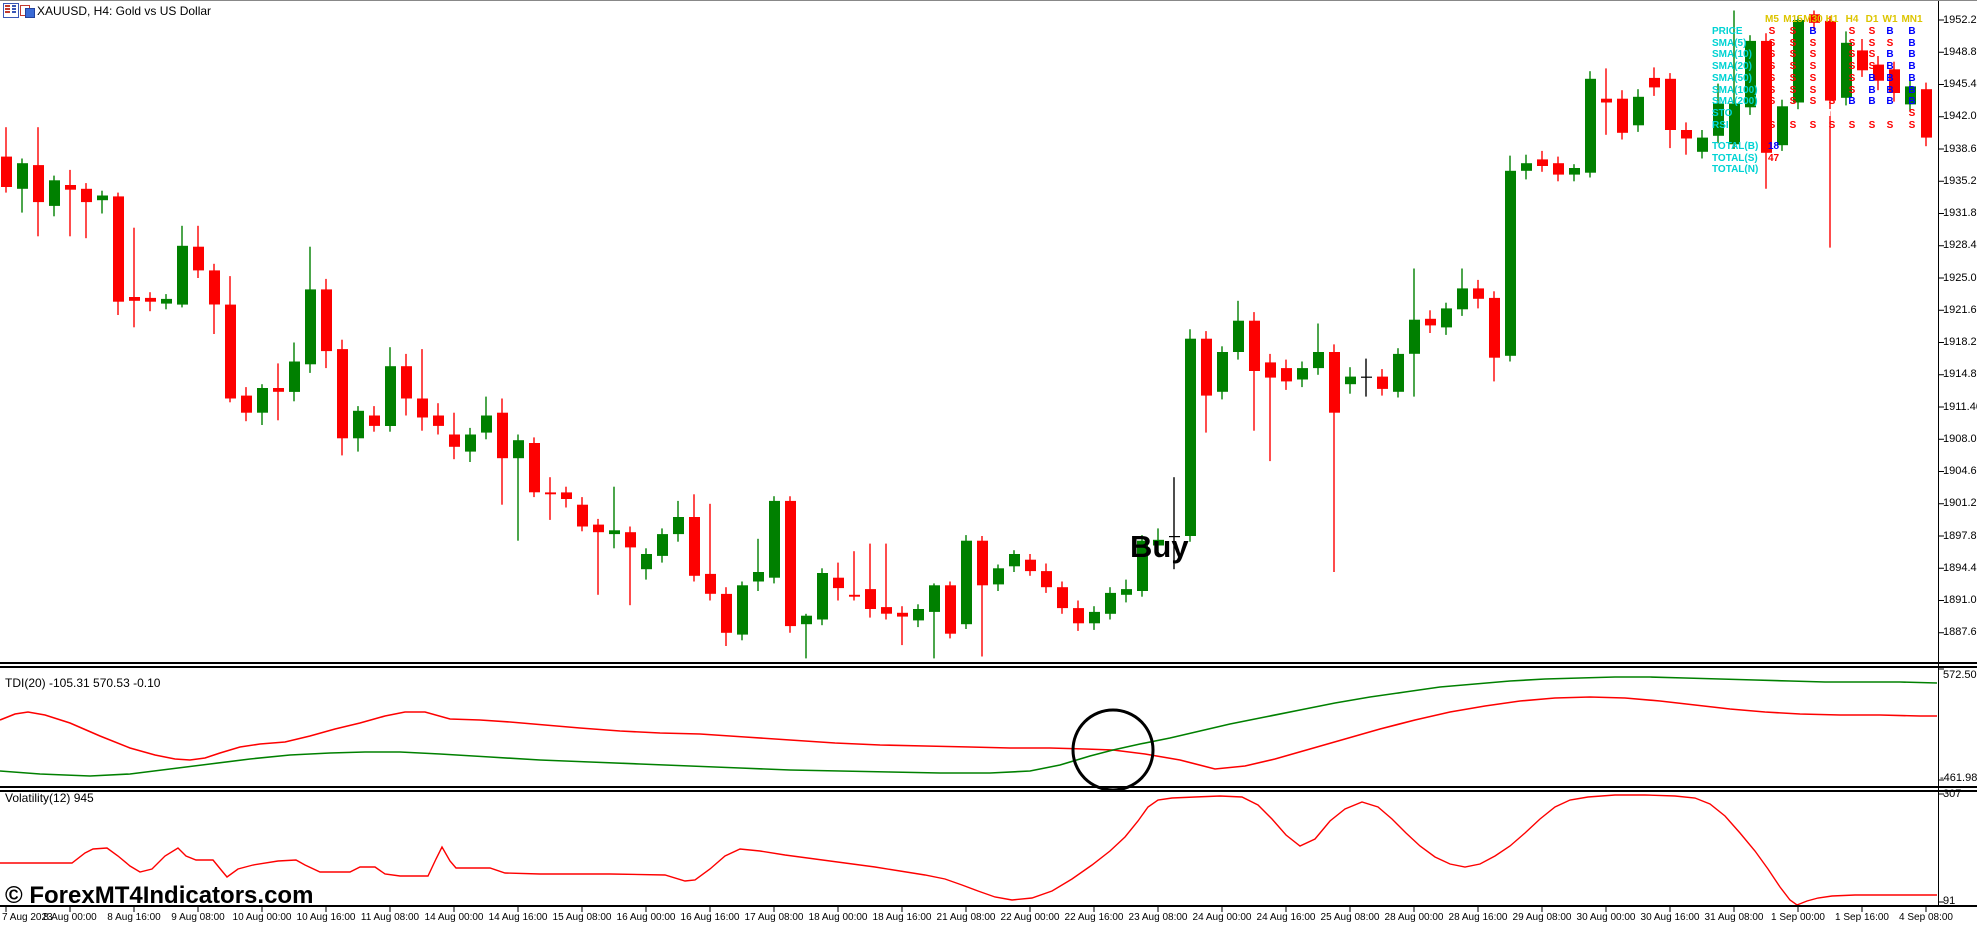  What do you see at coordinates (1952, 794) in the screenshot?
I see `volatility-scale-max: 307` at bounding box center [1952, 794].